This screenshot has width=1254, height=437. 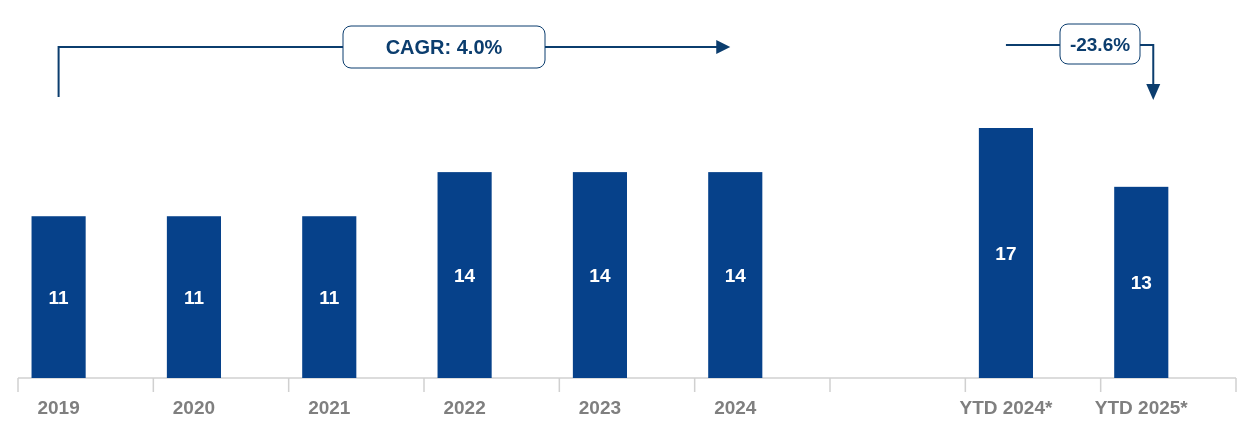 What do you see at coordinates (444, 47) in the screenshot?
I see `text: CAGR: 4.0%` at bounding box center [444, 47].